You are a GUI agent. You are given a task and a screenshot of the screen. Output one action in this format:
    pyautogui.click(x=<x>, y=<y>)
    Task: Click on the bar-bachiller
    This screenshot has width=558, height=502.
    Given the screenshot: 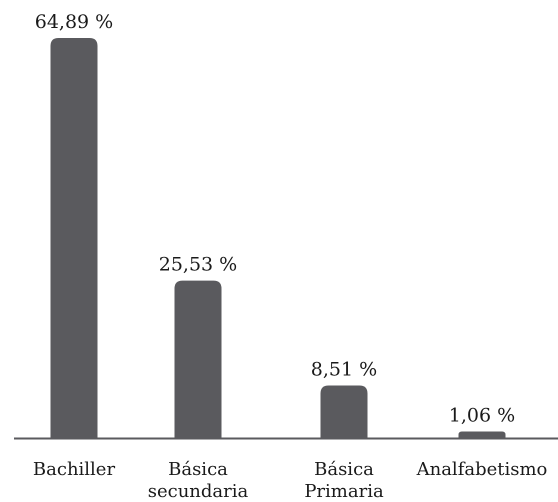 What is the action you would take?
    pyautogui.click(x=74, y=238)
    